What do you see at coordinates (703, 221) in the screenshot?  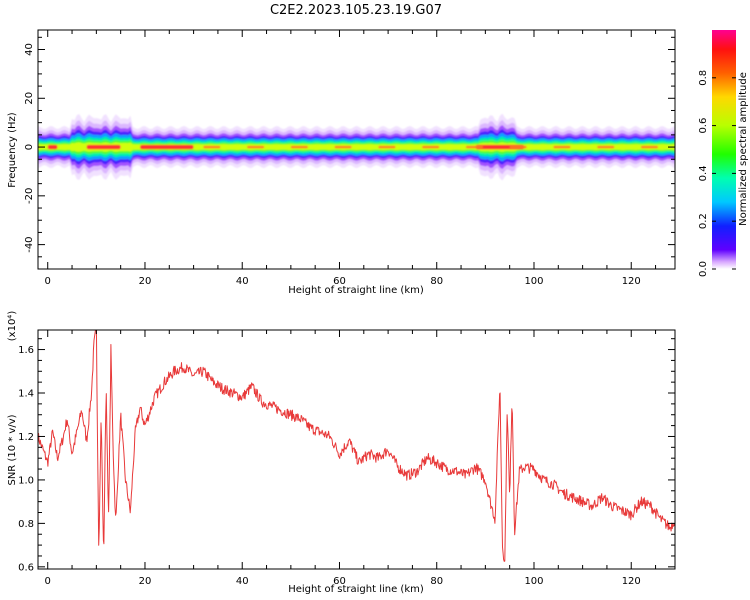 I see `colorbar-tick-label: 0.2` at bounding box center [703, 221].